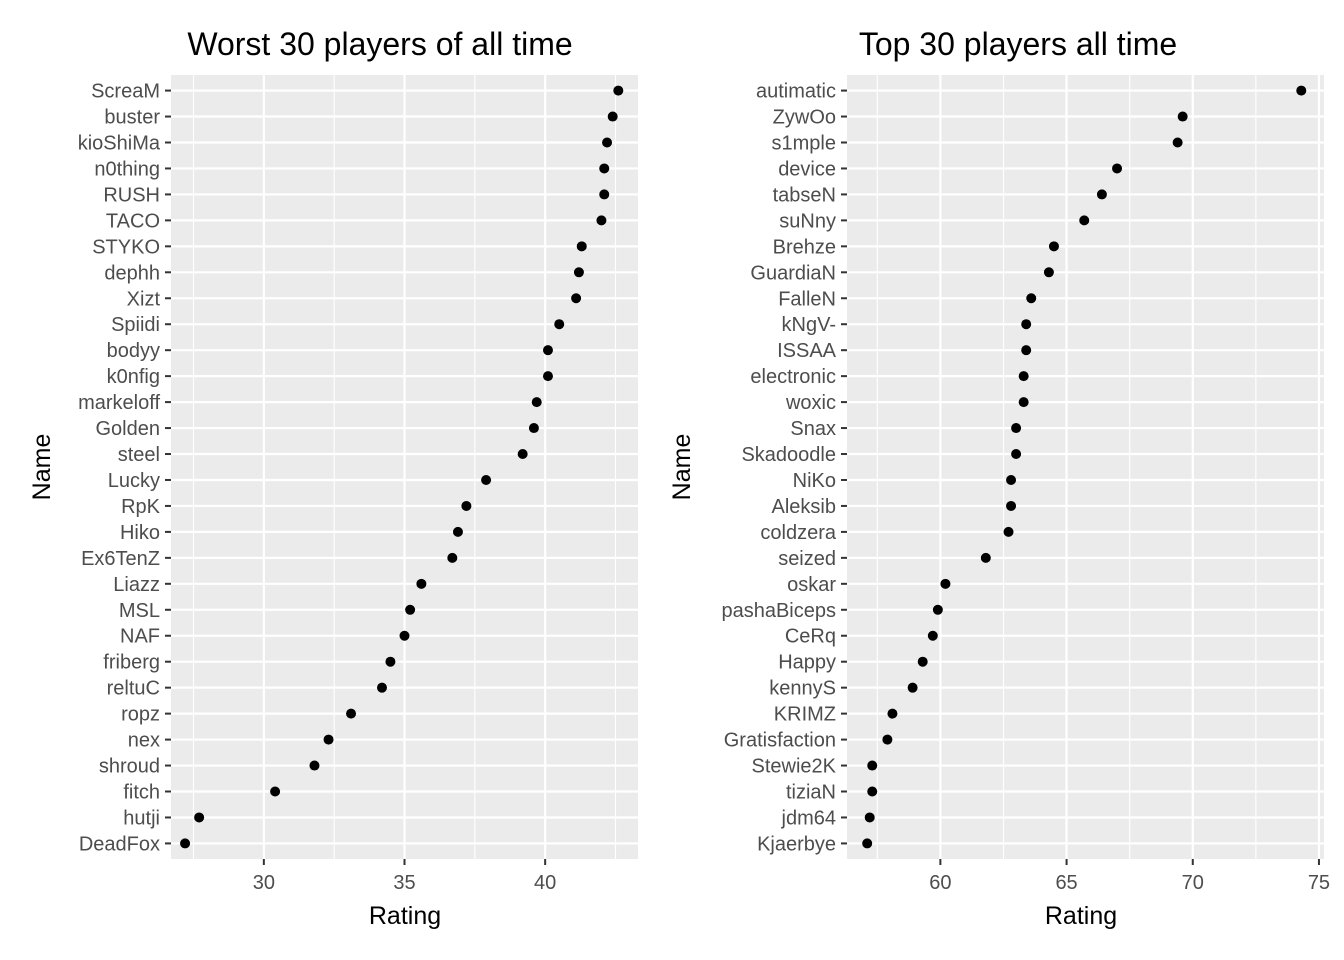 This screenshot has width=1344, height=960. I want to click on y-tick-label: fitch, so click(141, 793).